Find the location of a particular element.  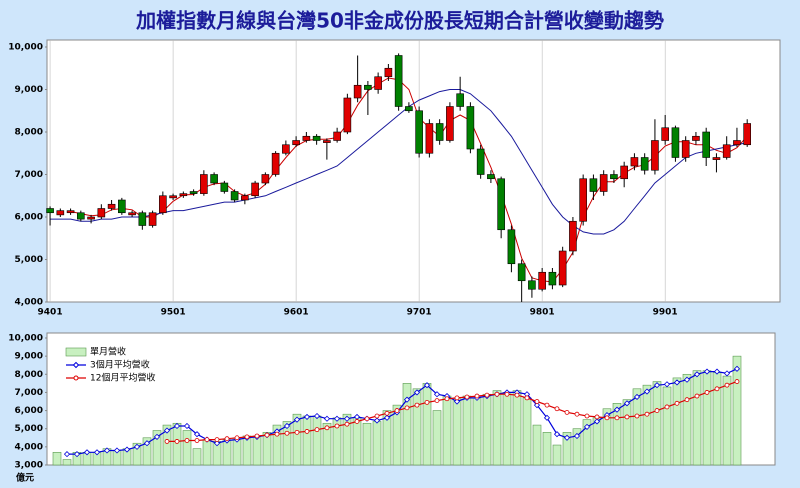

y-tick-label: 5,000 is located at coordinates (29, 260).